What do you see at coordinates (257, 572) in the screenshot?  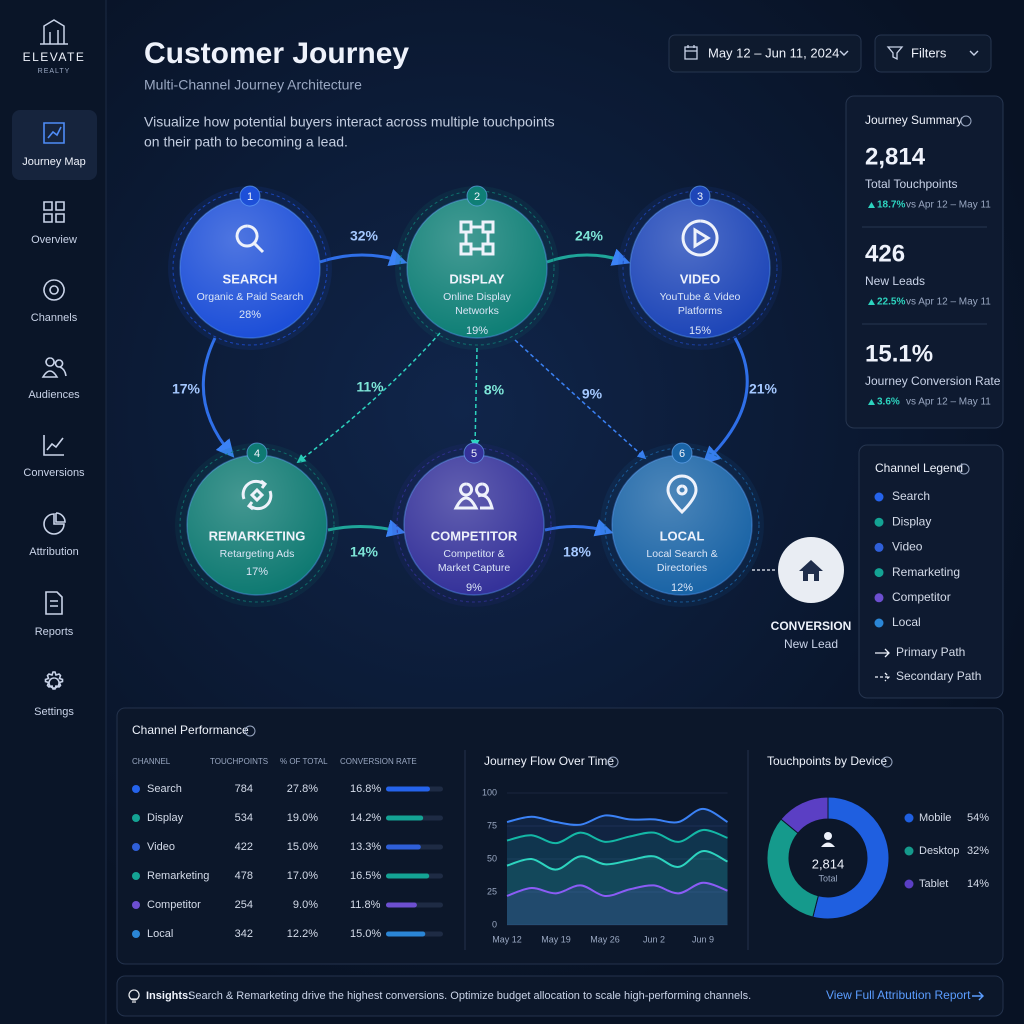 I see `node-share: 17%` at bounding box center [257, 572].